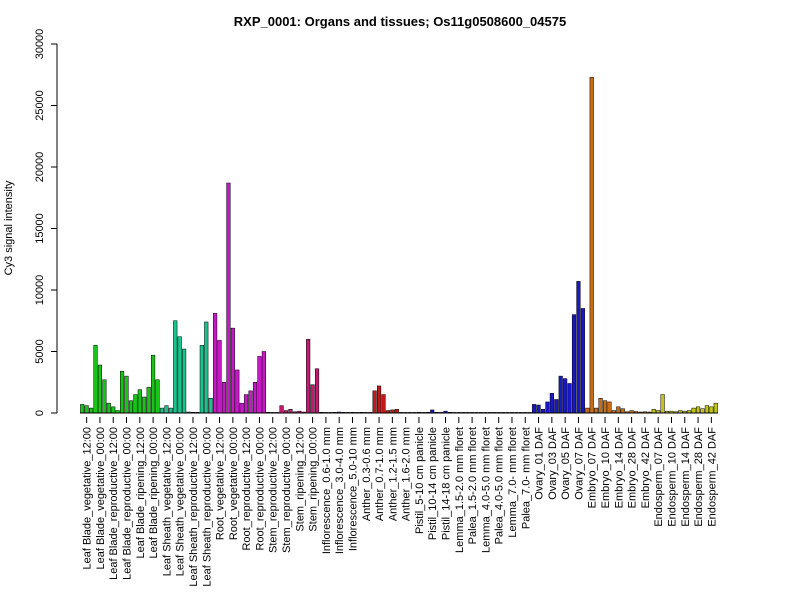 This screenshot has width=800, height=600. What do you see at coordinates (633, 468) in the screenshot?
I see `x-tick-label: Embryo_28 DAF` at bounding box center [633, 468].